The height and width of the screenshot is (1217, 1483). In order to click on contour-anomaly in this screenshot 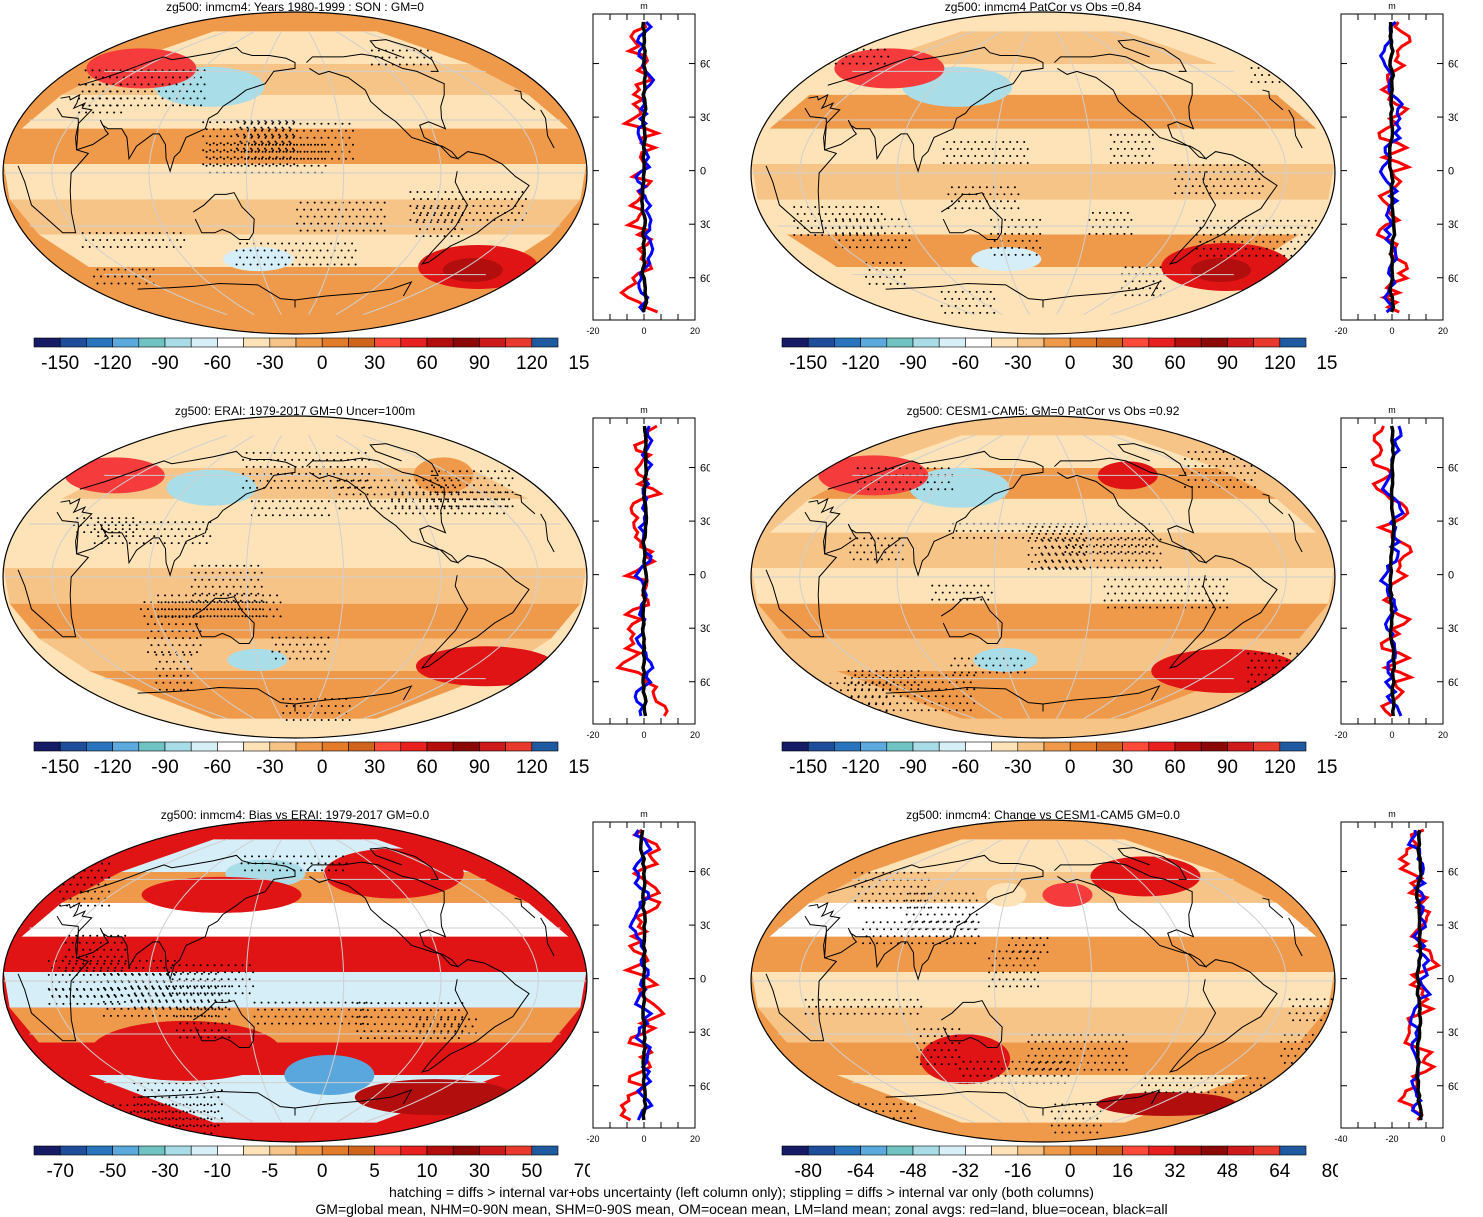, I will do `click(1145, 876)`.